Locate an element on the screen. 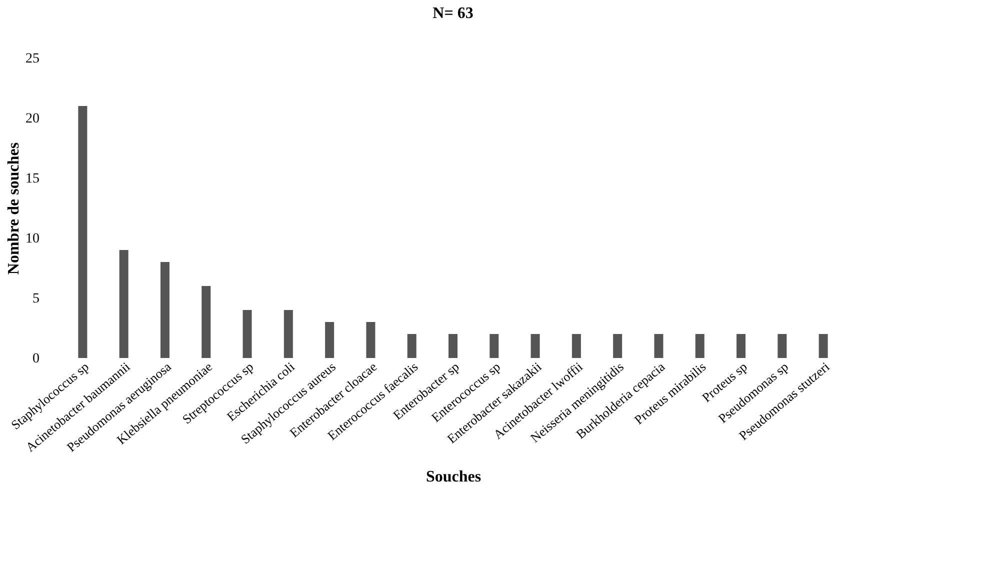  y-tick-label: 20 is located at coordinates (33, 119).